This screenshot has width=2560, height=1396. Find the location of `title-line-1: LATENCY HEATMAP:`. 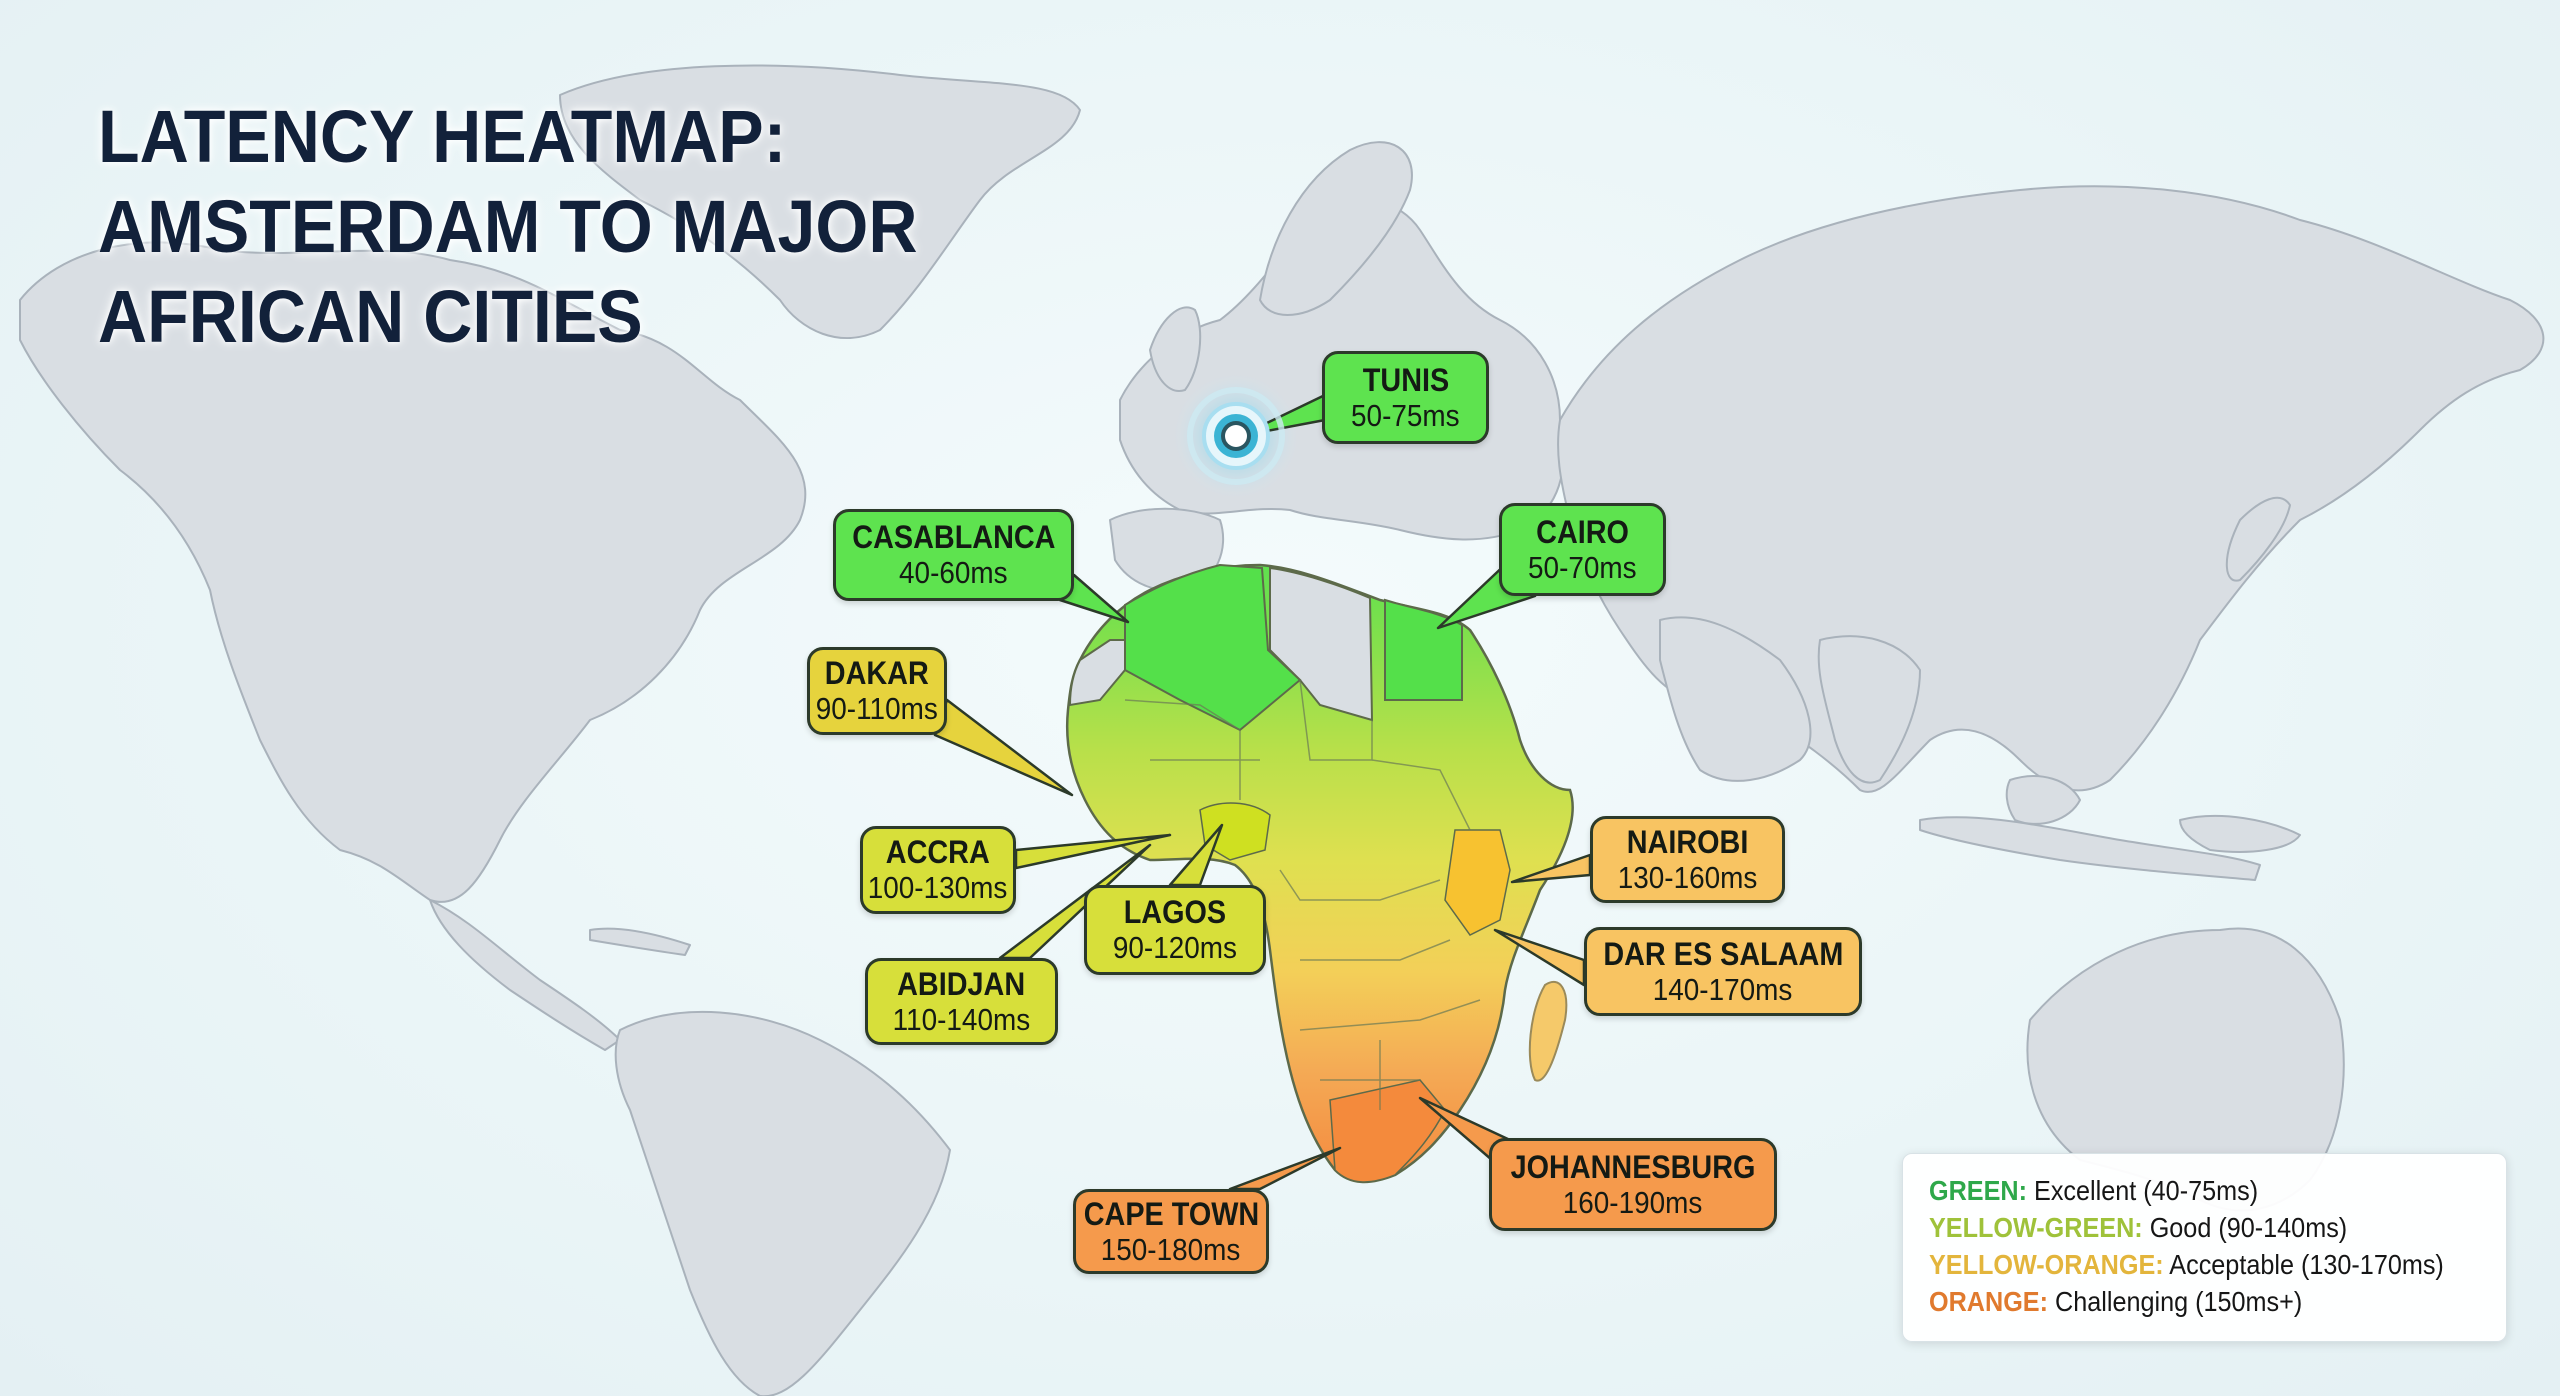

title-line-1: LATENCY HEATMAP: is located at coordinates (442, 136).